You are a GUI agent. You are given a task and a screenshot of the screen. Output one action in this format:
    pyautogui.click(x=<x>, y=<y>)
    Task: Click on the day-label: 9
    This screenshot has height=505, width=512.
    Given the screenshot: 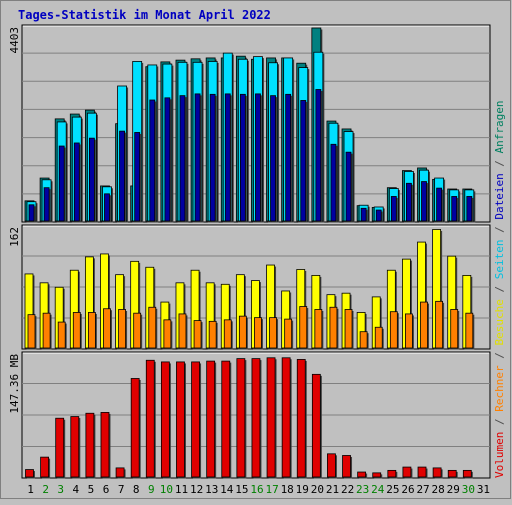 What is the action you would take?
    pyautogui.click(x=151, y=489)
    